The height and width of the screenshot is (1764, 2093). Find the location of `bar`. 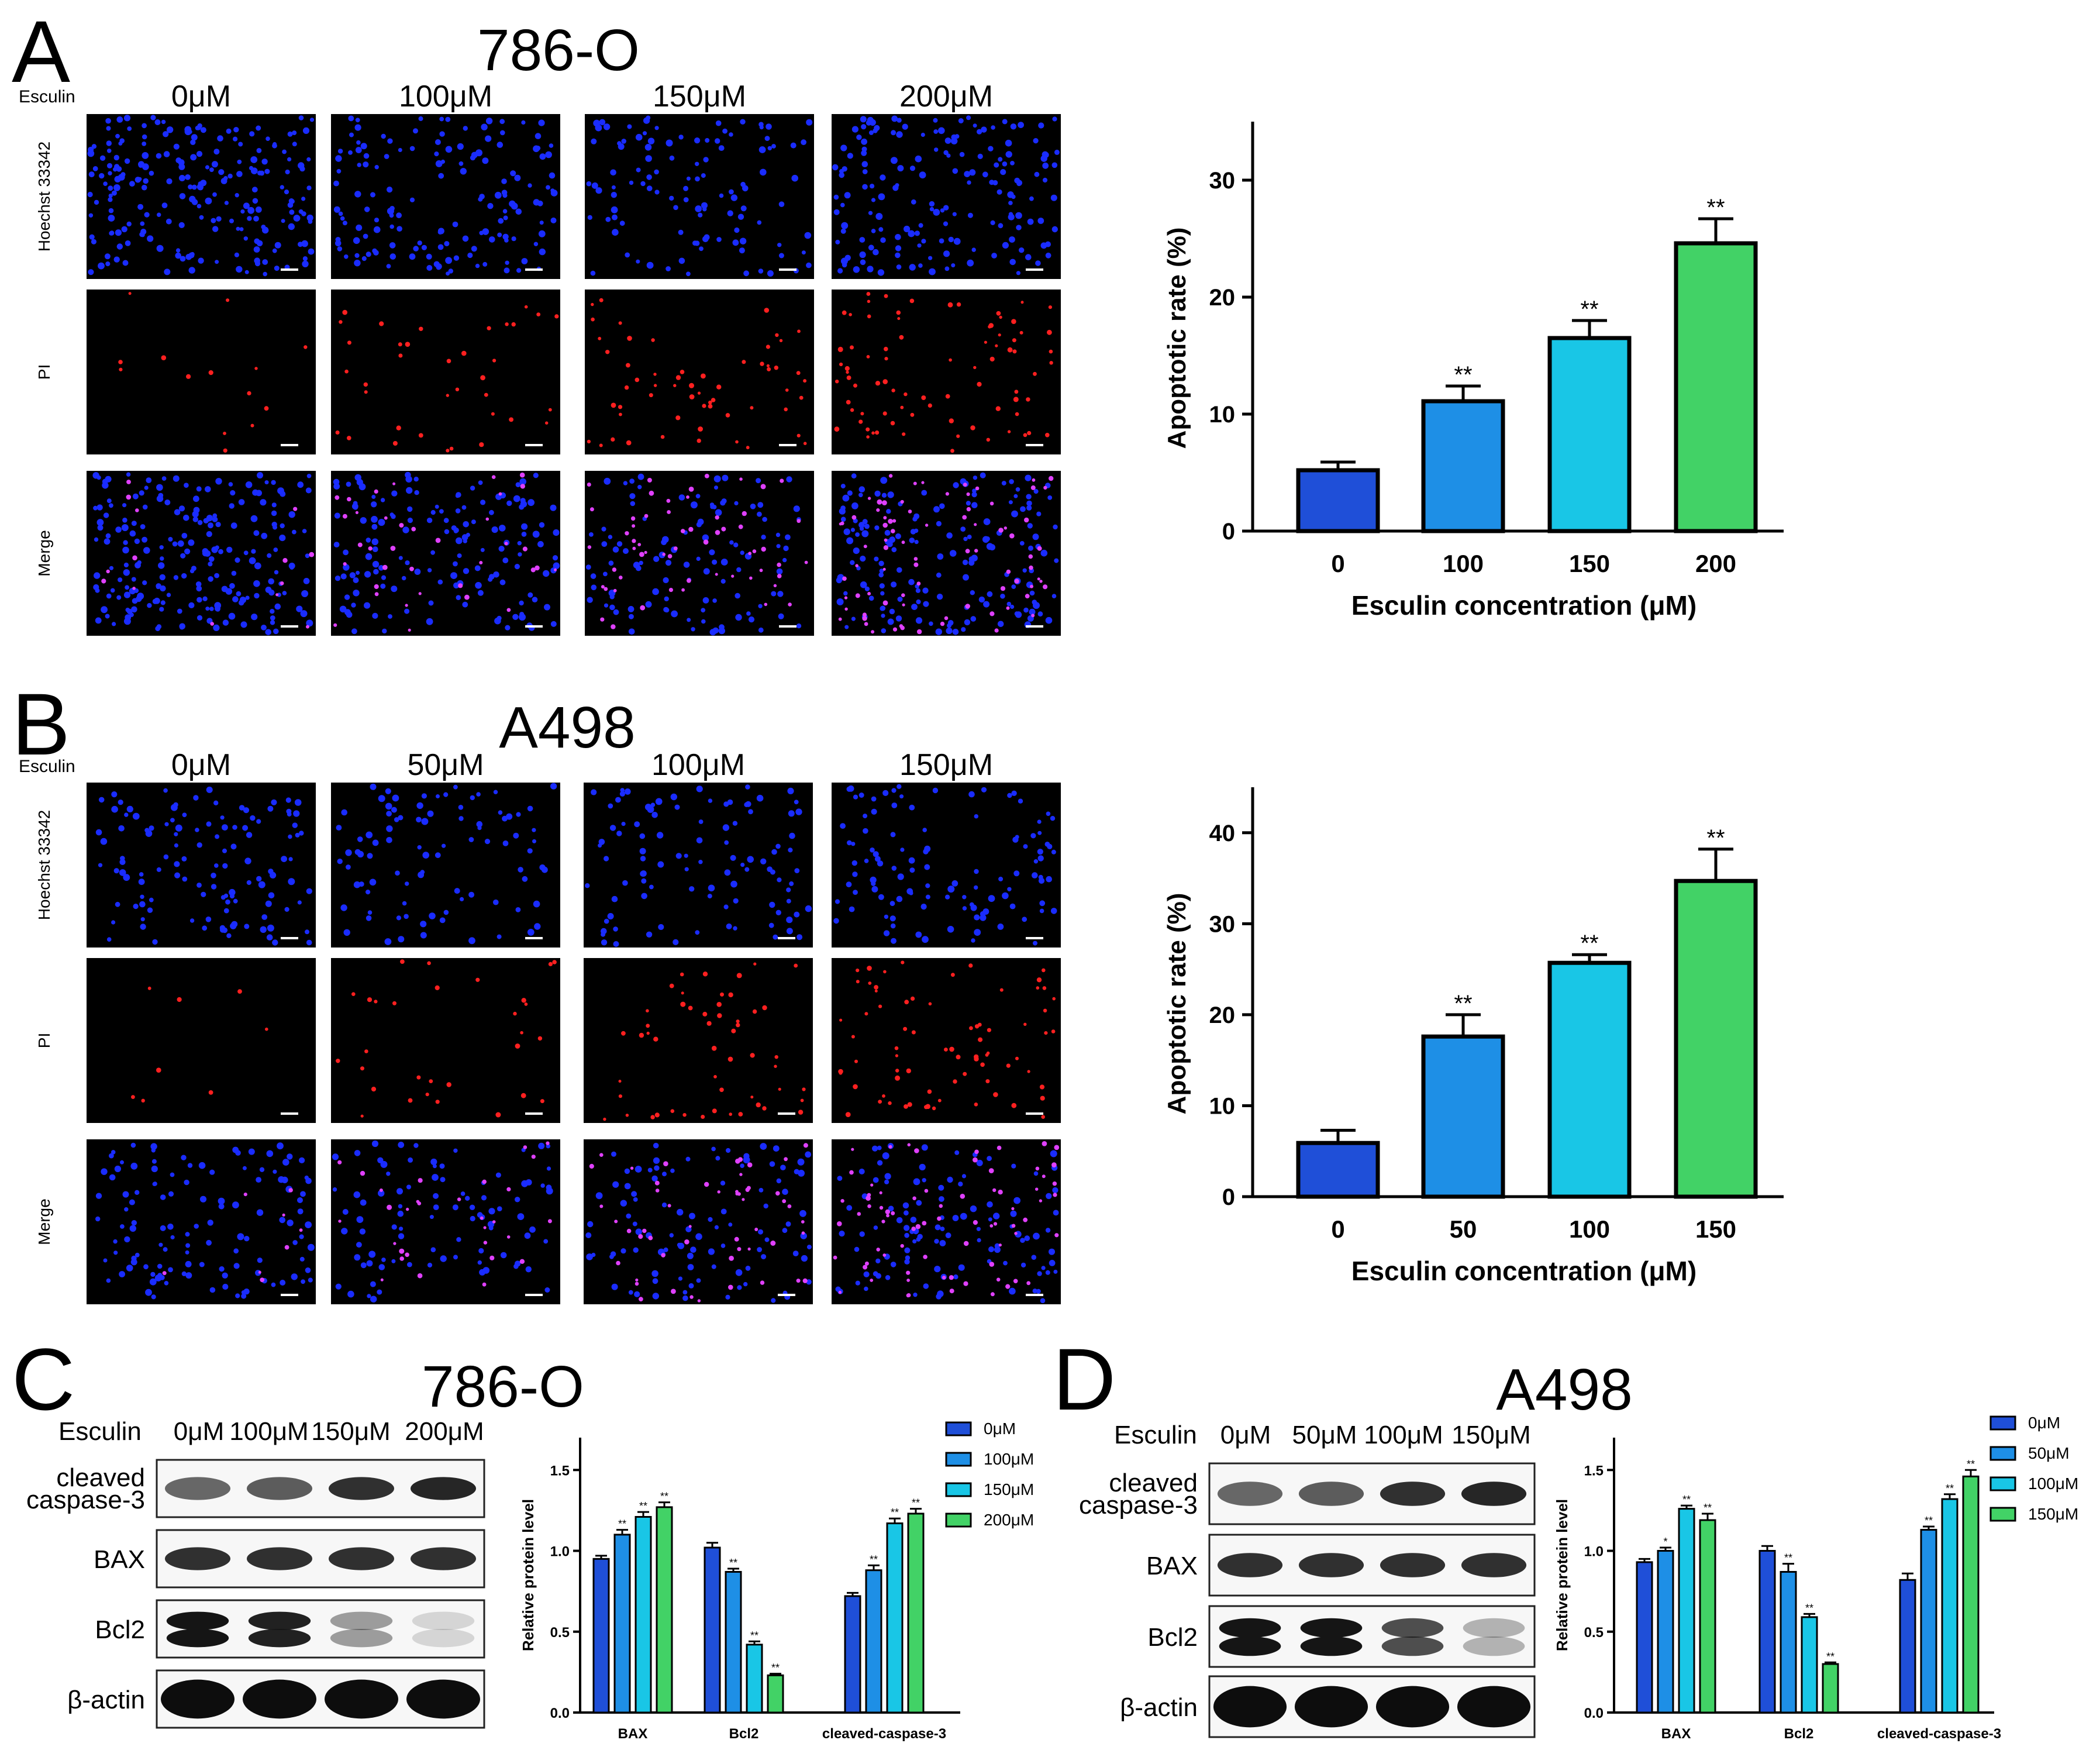

bar is located at coordinates (664, 1610).